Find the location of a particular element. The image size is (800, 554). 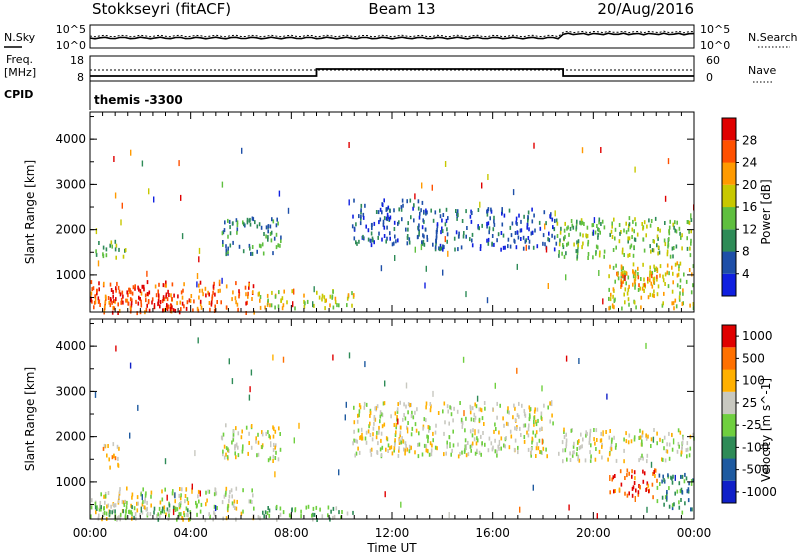

colorbar-swatch is located at coordinates (729, 380).